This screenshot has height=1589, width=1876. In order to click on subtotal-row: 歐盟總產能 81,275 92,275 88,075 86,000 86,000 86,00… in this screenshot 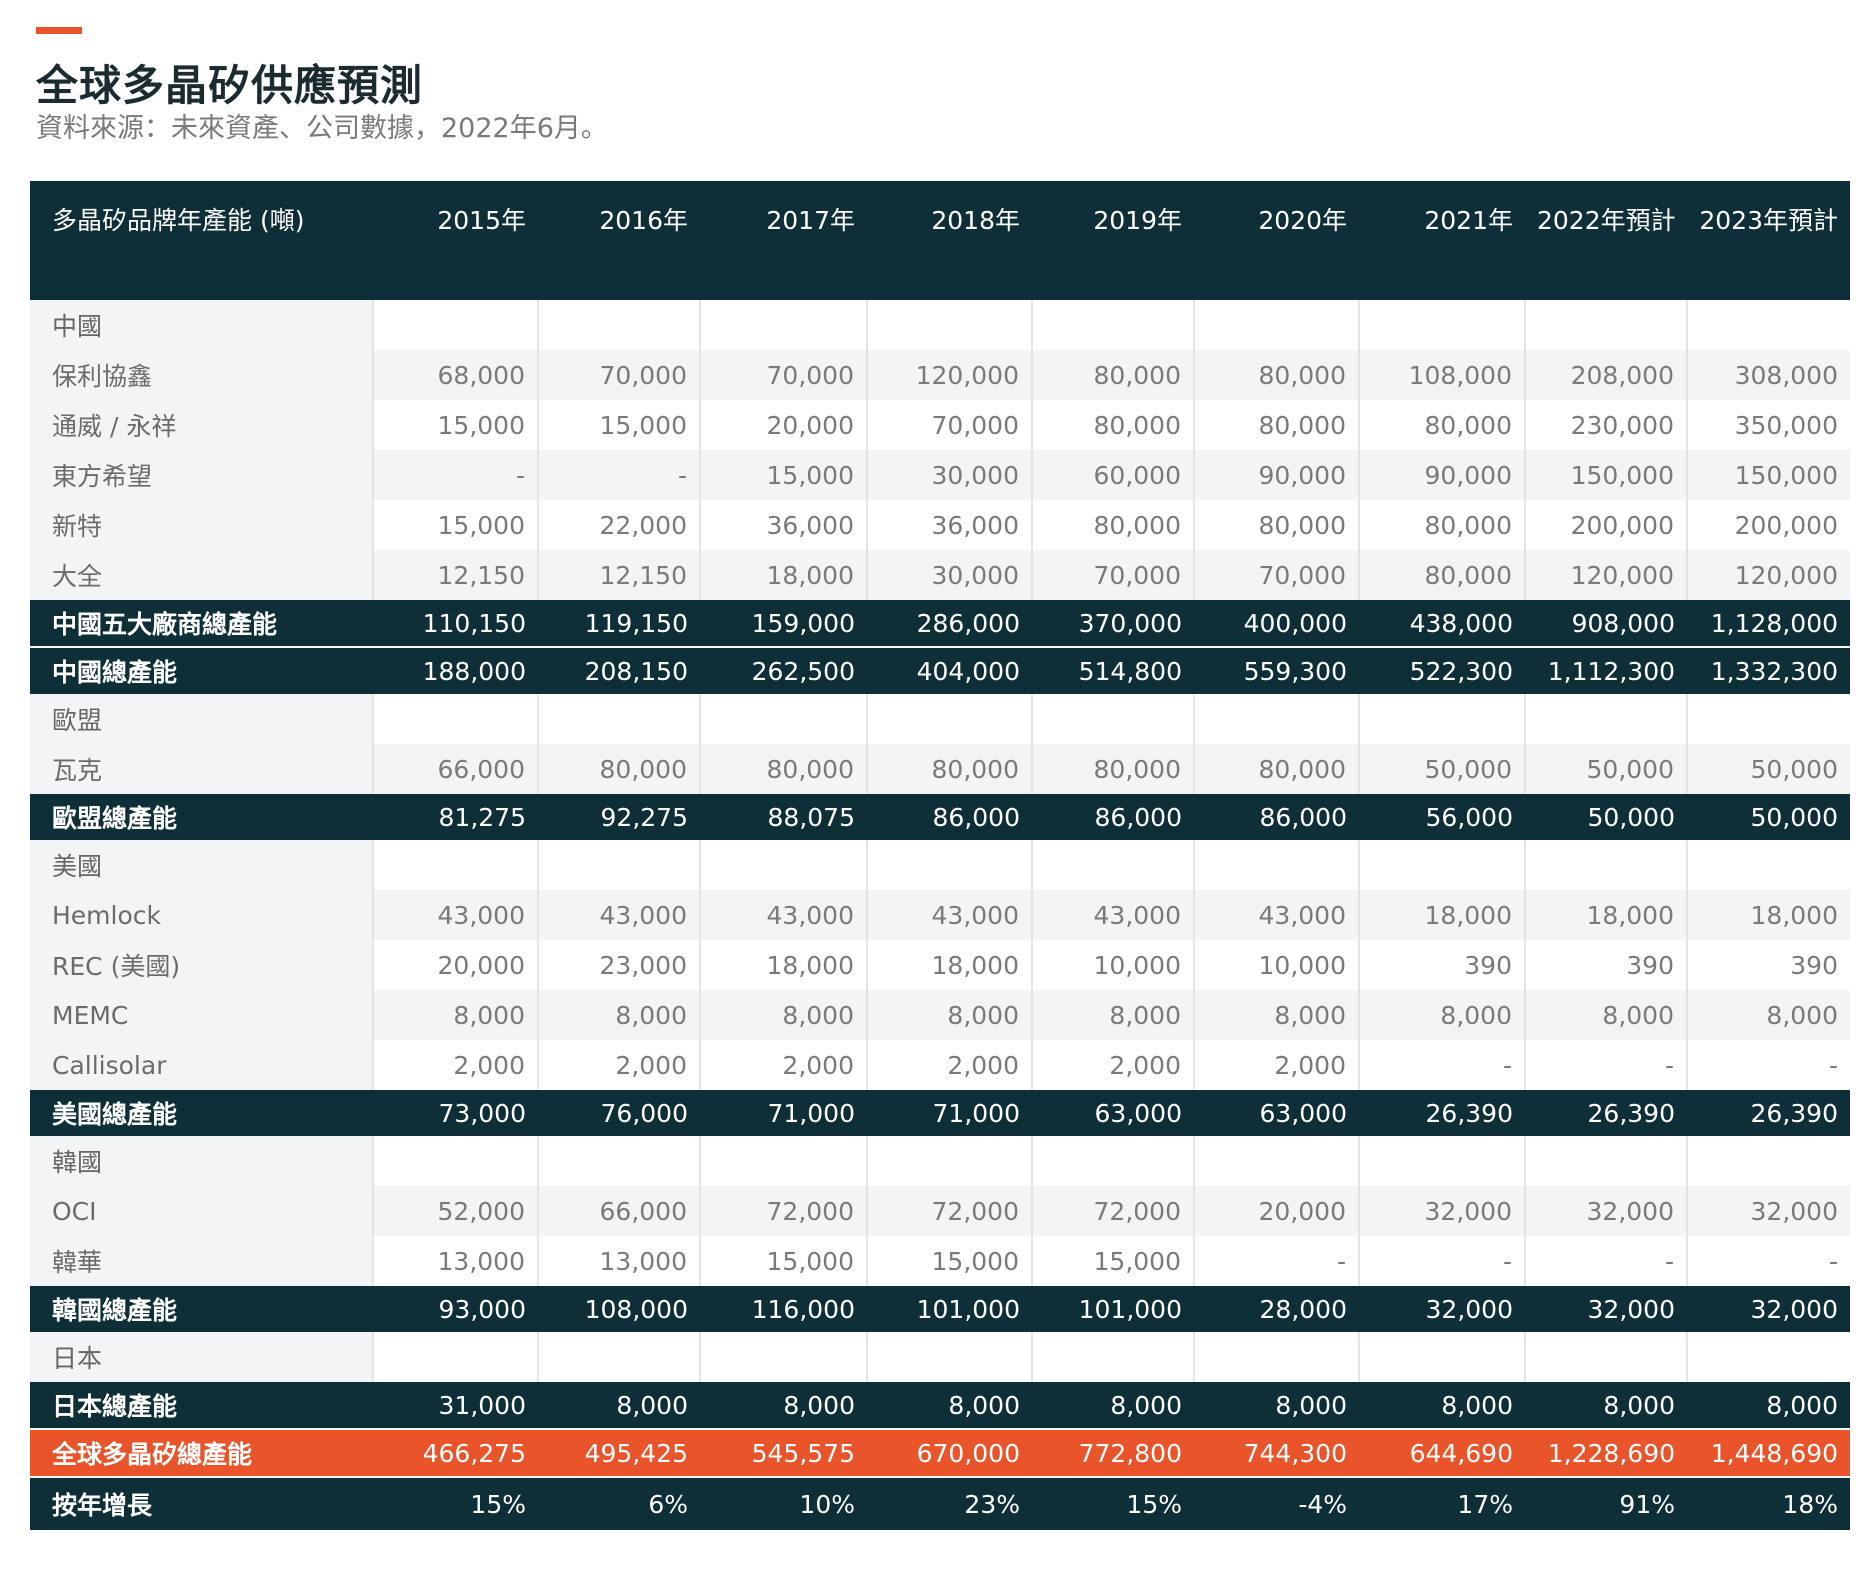, I will do `click(940, 817)`.